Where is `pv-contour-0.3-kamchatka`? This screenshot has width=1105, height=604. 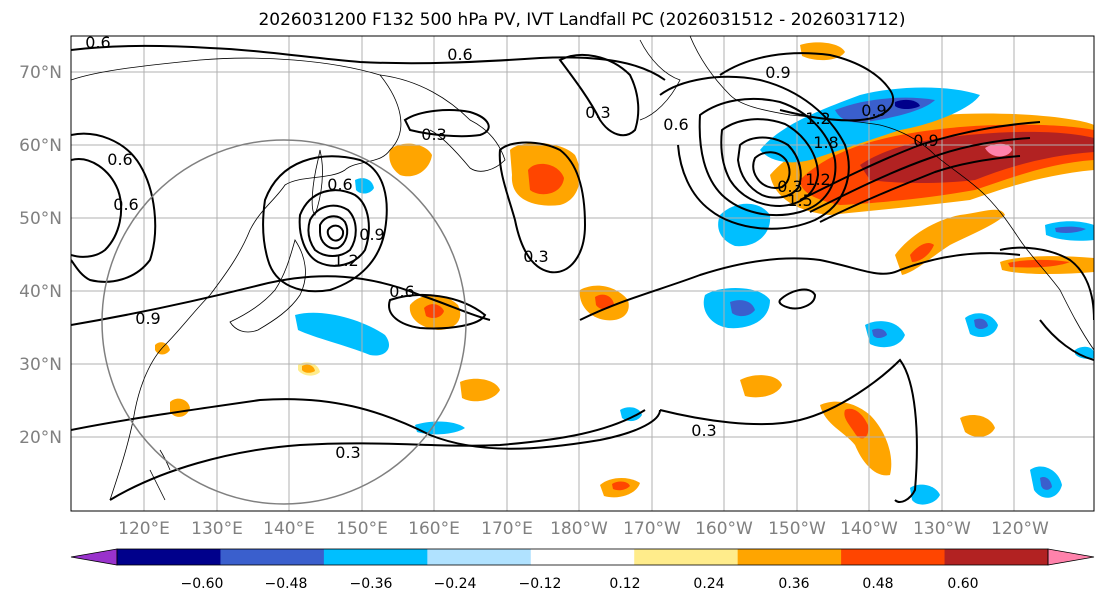
pv-contour-0.3-kamchatka is located at coordinates (542, 207).